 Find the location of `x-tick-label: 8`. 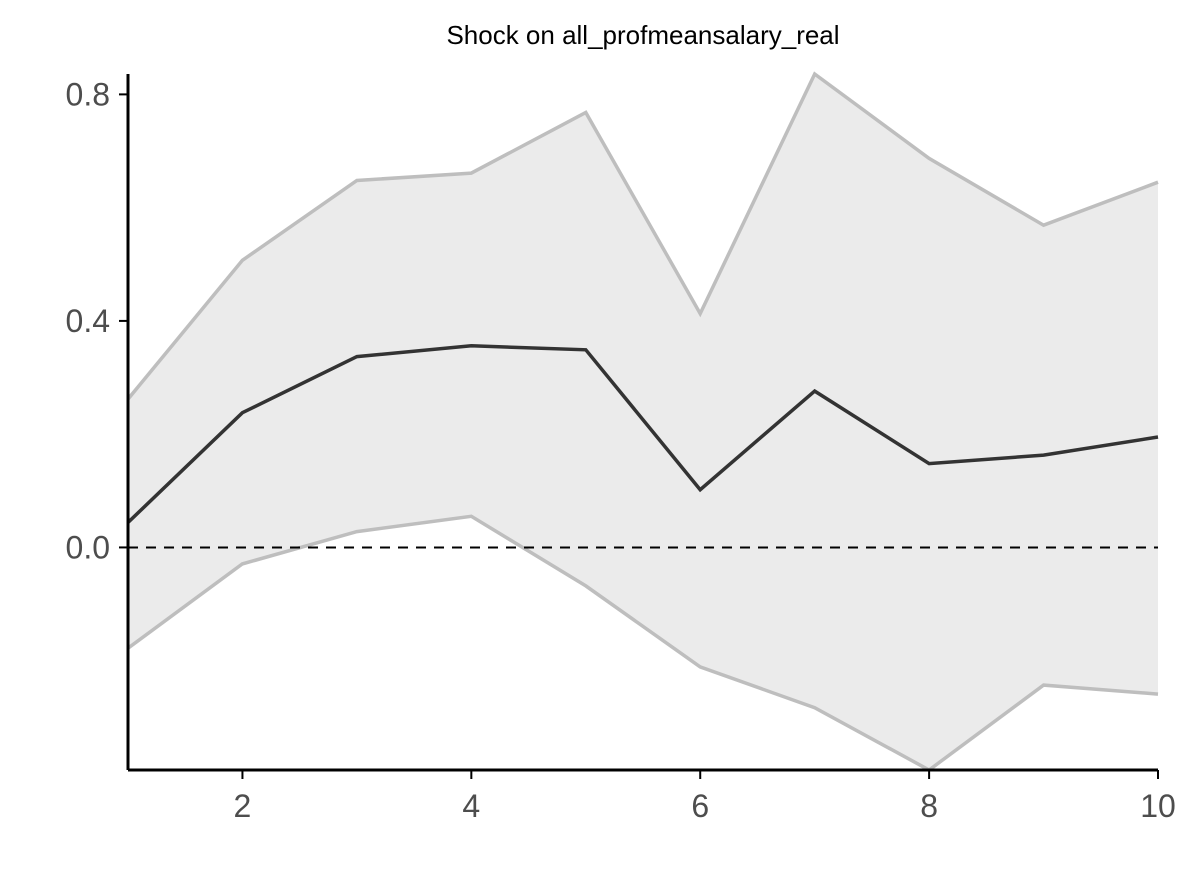

x-tick-label: 8 is located at coordinates (929, 806).